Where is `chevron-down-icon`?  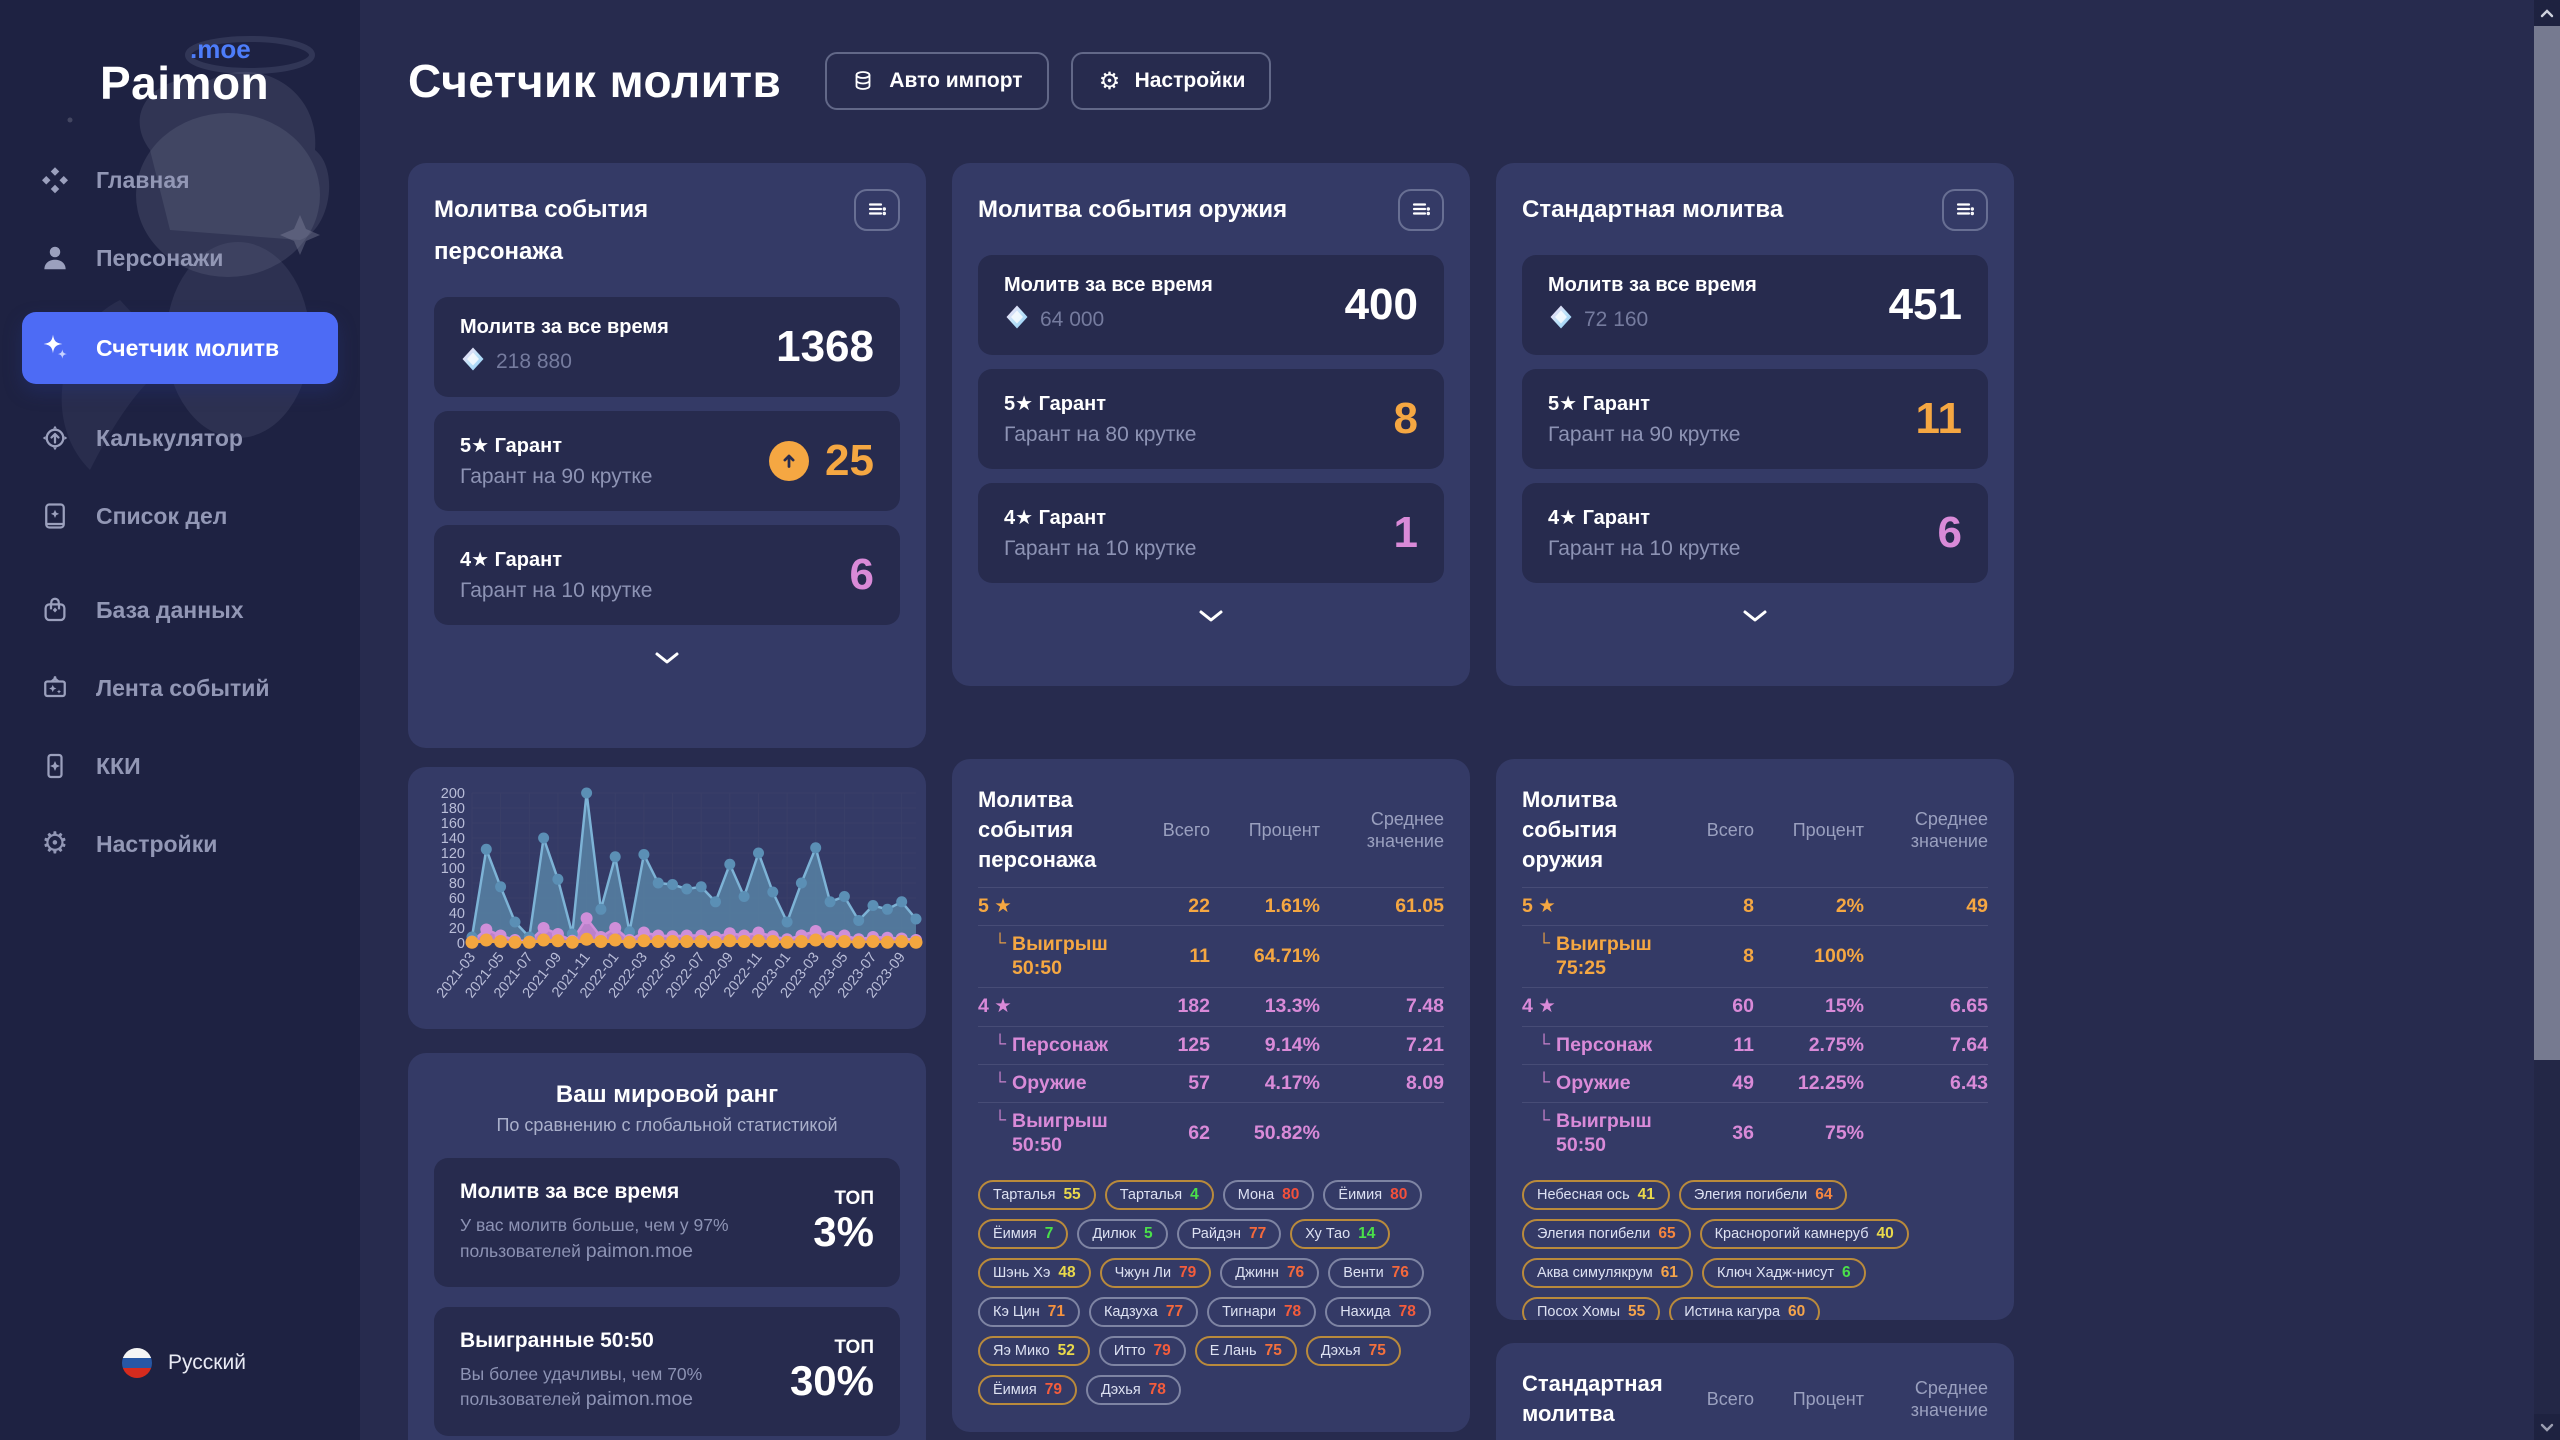 chevron-down-icon is located at coordinates (1755, 618).